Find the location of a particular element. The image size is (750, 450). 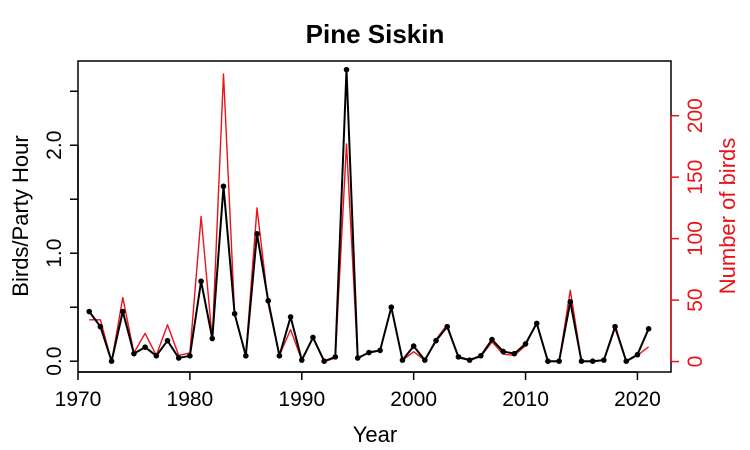

y-axis-right: 0 50 100 150 200 is located at coordinates (688, 233).